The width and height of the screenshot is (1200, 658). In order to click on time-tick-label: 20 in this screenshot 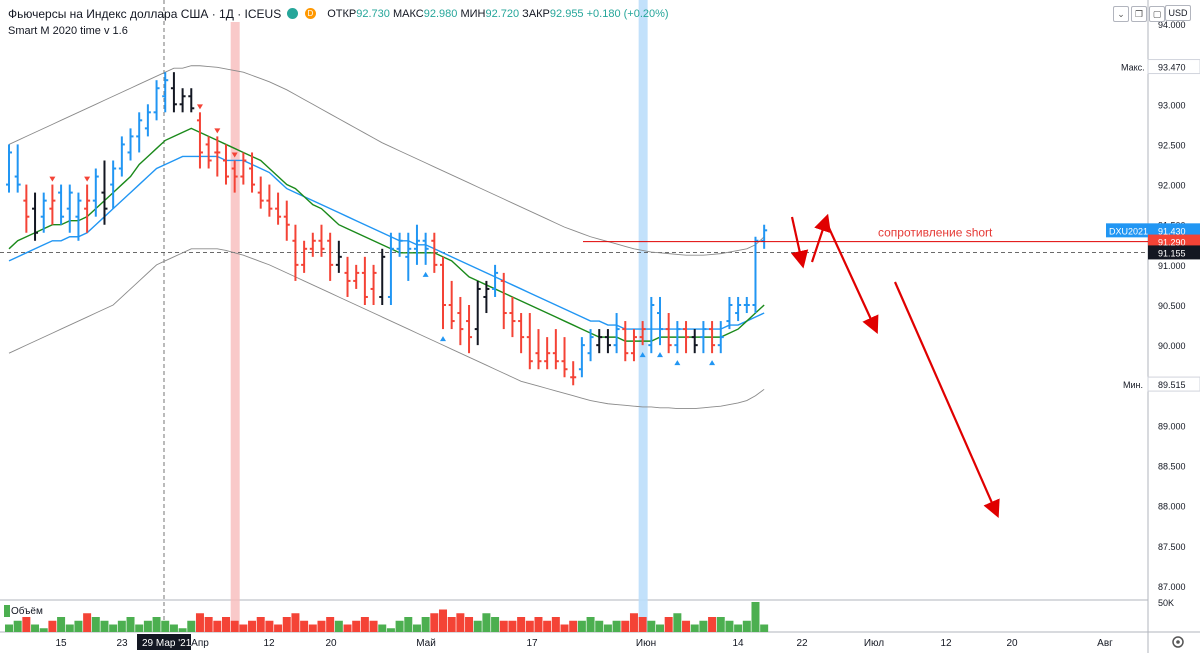, I will do `click(1012, 643)`.